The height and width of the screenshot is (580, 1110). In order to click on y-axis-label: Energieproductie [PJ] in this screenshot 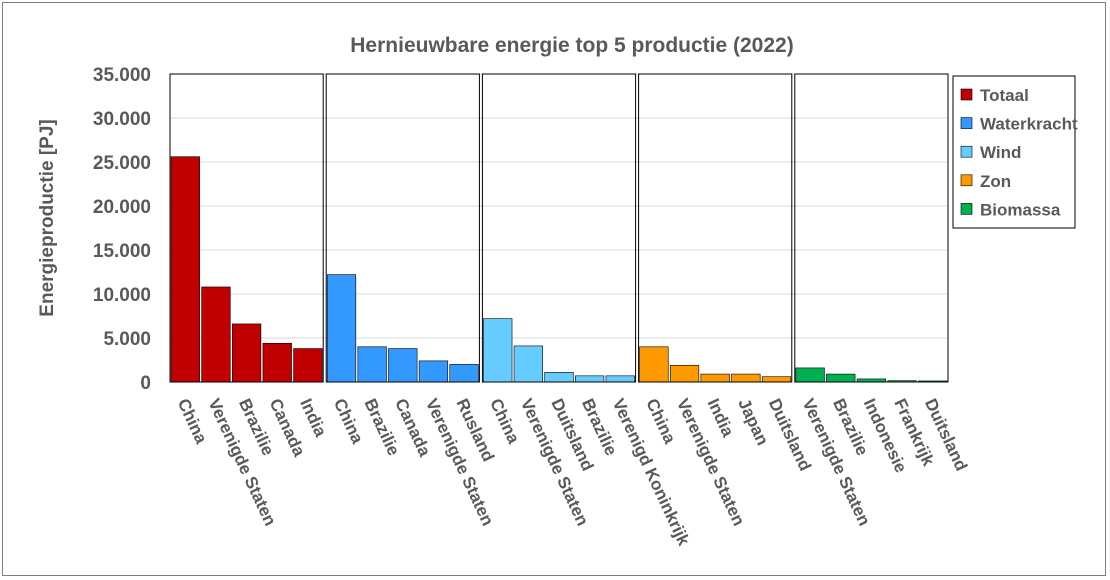, I will do `click(47, 217)`.